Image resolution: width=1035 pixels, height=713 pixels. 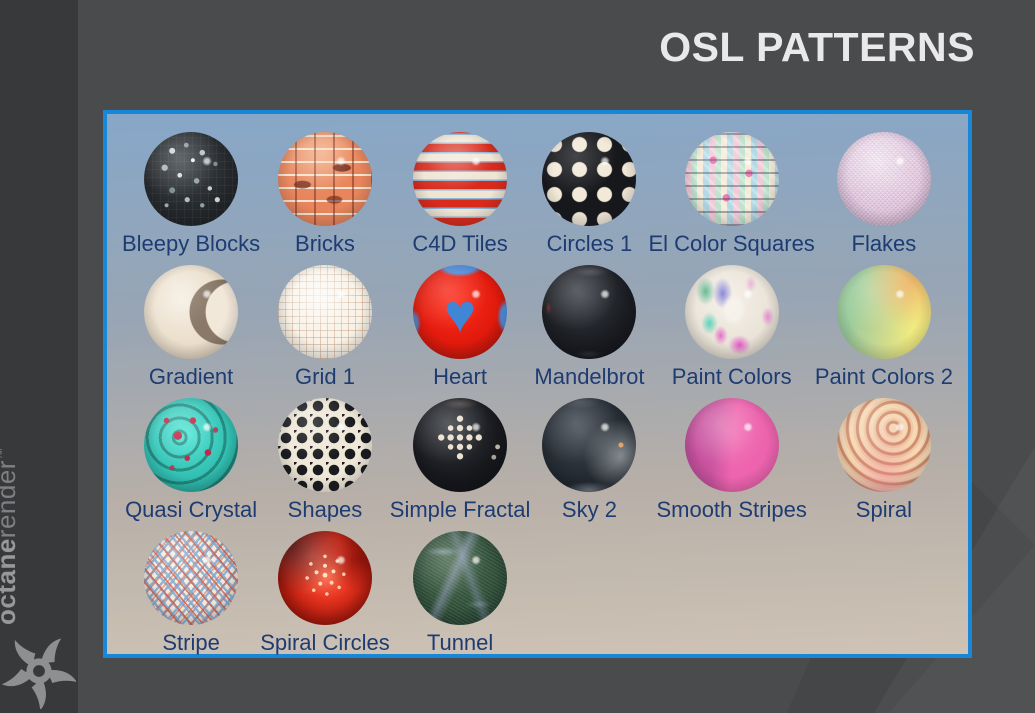 I want to click on sphere-paint-colors, so click(x=731, y=312).